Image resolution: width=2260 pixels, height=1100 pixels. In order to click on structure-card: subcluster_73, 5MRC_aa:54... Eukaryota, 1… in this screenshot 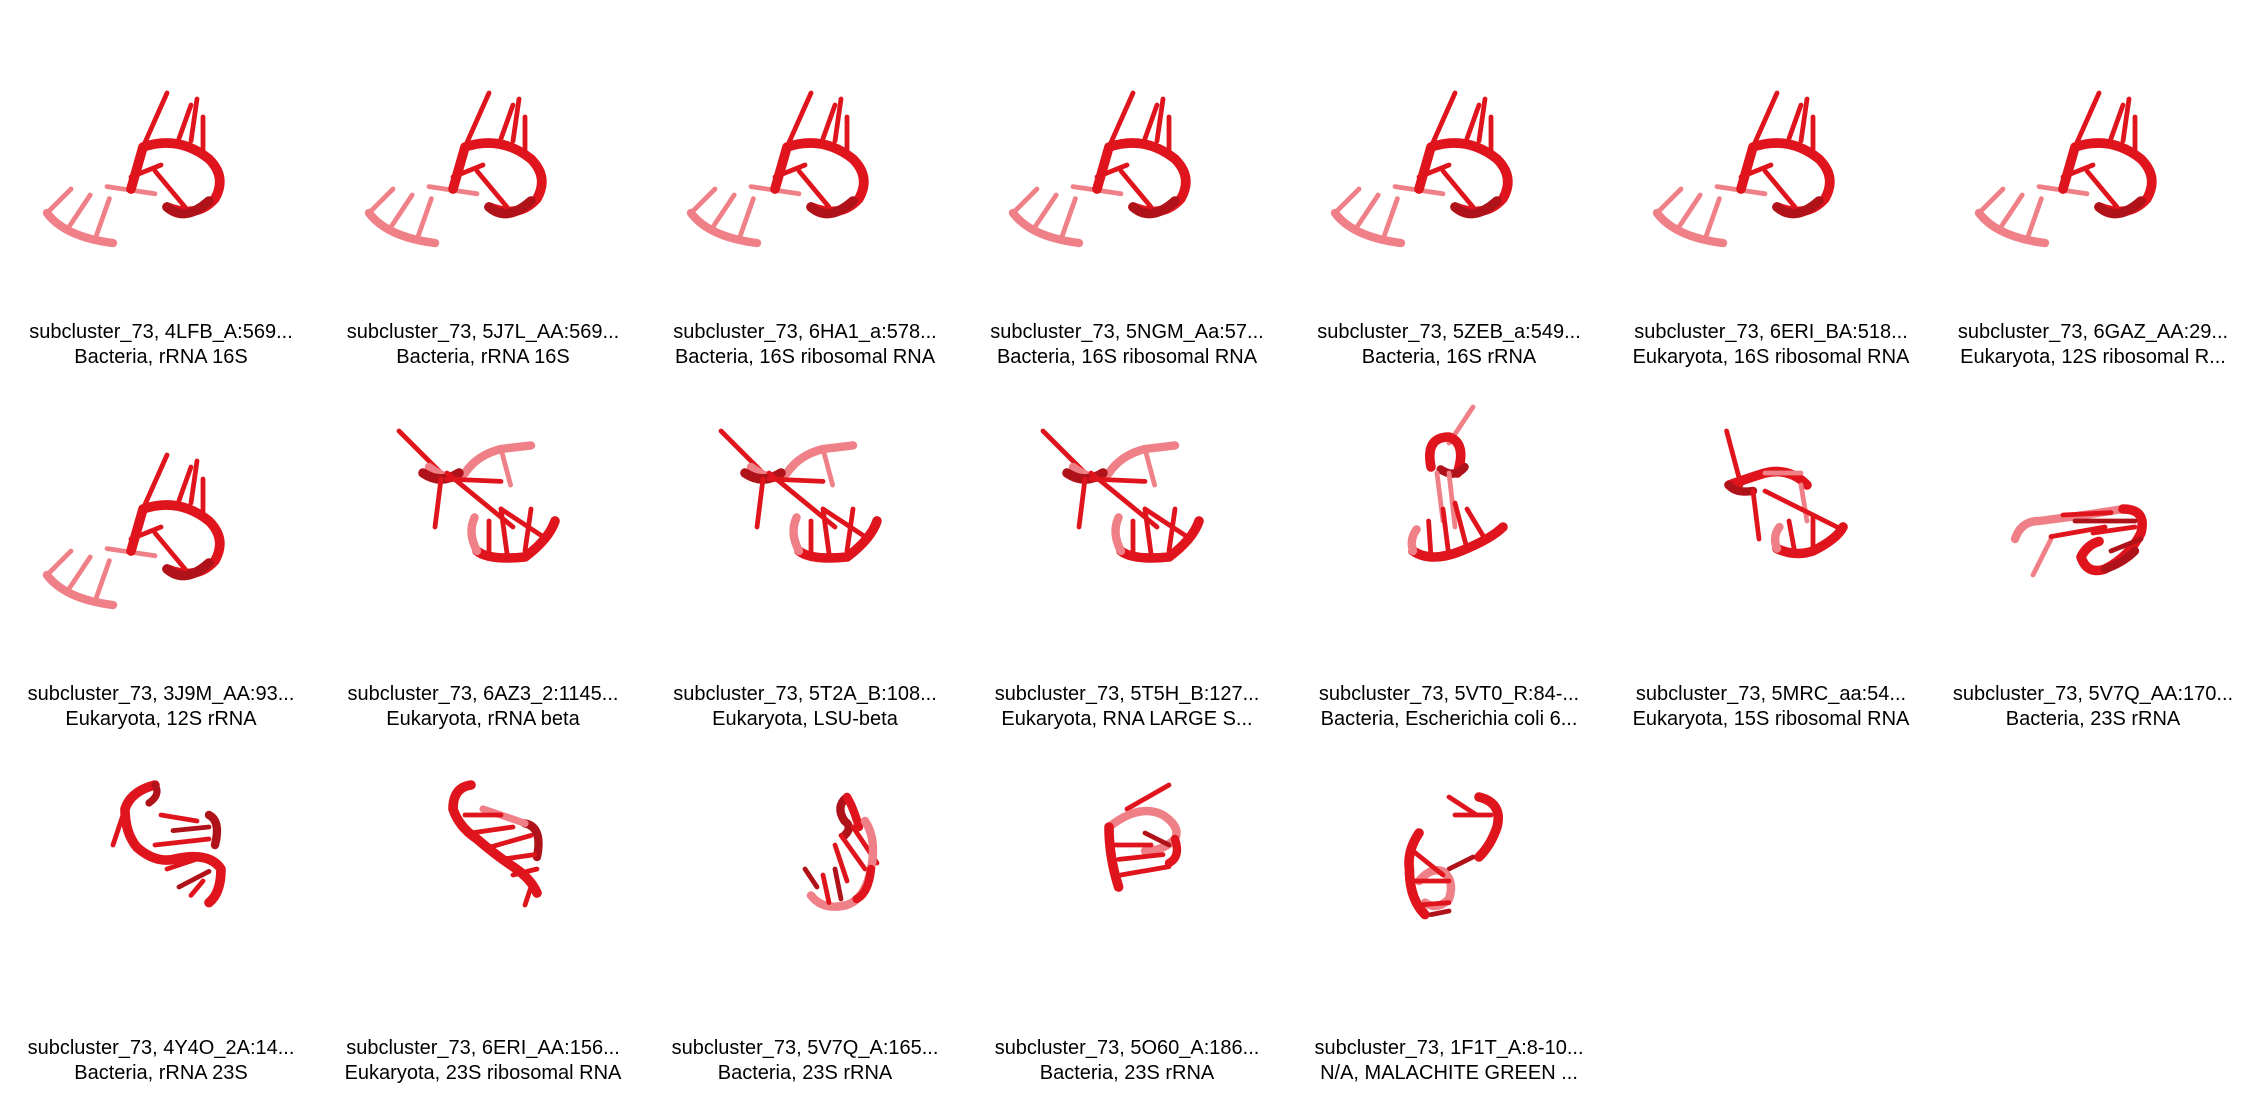, I will do `click(1771, 546)`.